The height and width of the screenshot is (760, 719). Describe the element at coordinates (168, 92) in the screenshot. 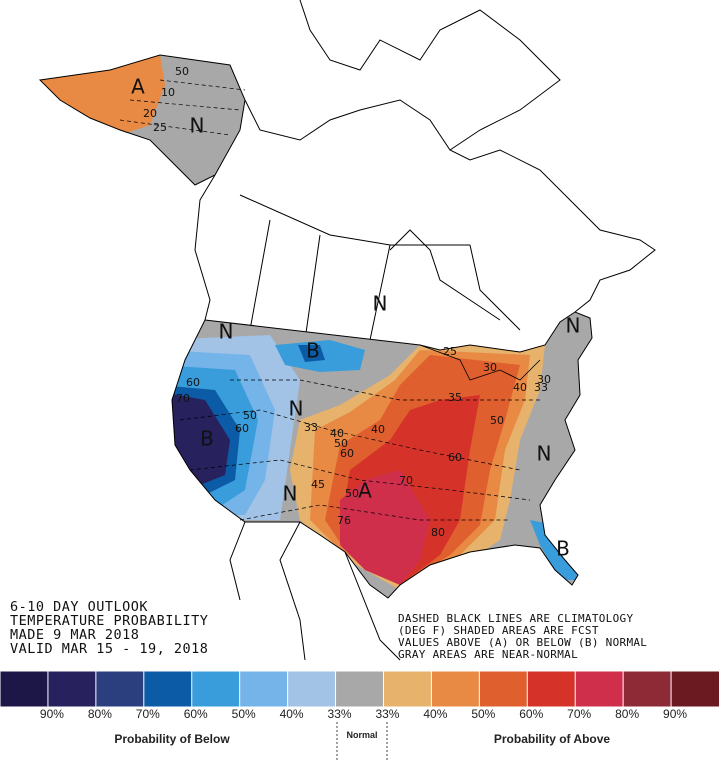

I see `contour-label: 10` at that location.